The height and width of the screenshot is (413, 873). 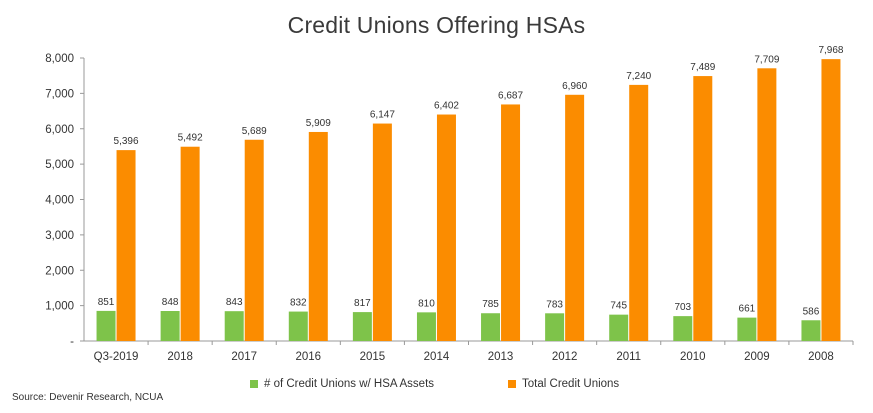 What do you see at coordinates (702, 67) in the screenshot?
I see `data-label-total: 7,489` at bounding box center [702, 67].